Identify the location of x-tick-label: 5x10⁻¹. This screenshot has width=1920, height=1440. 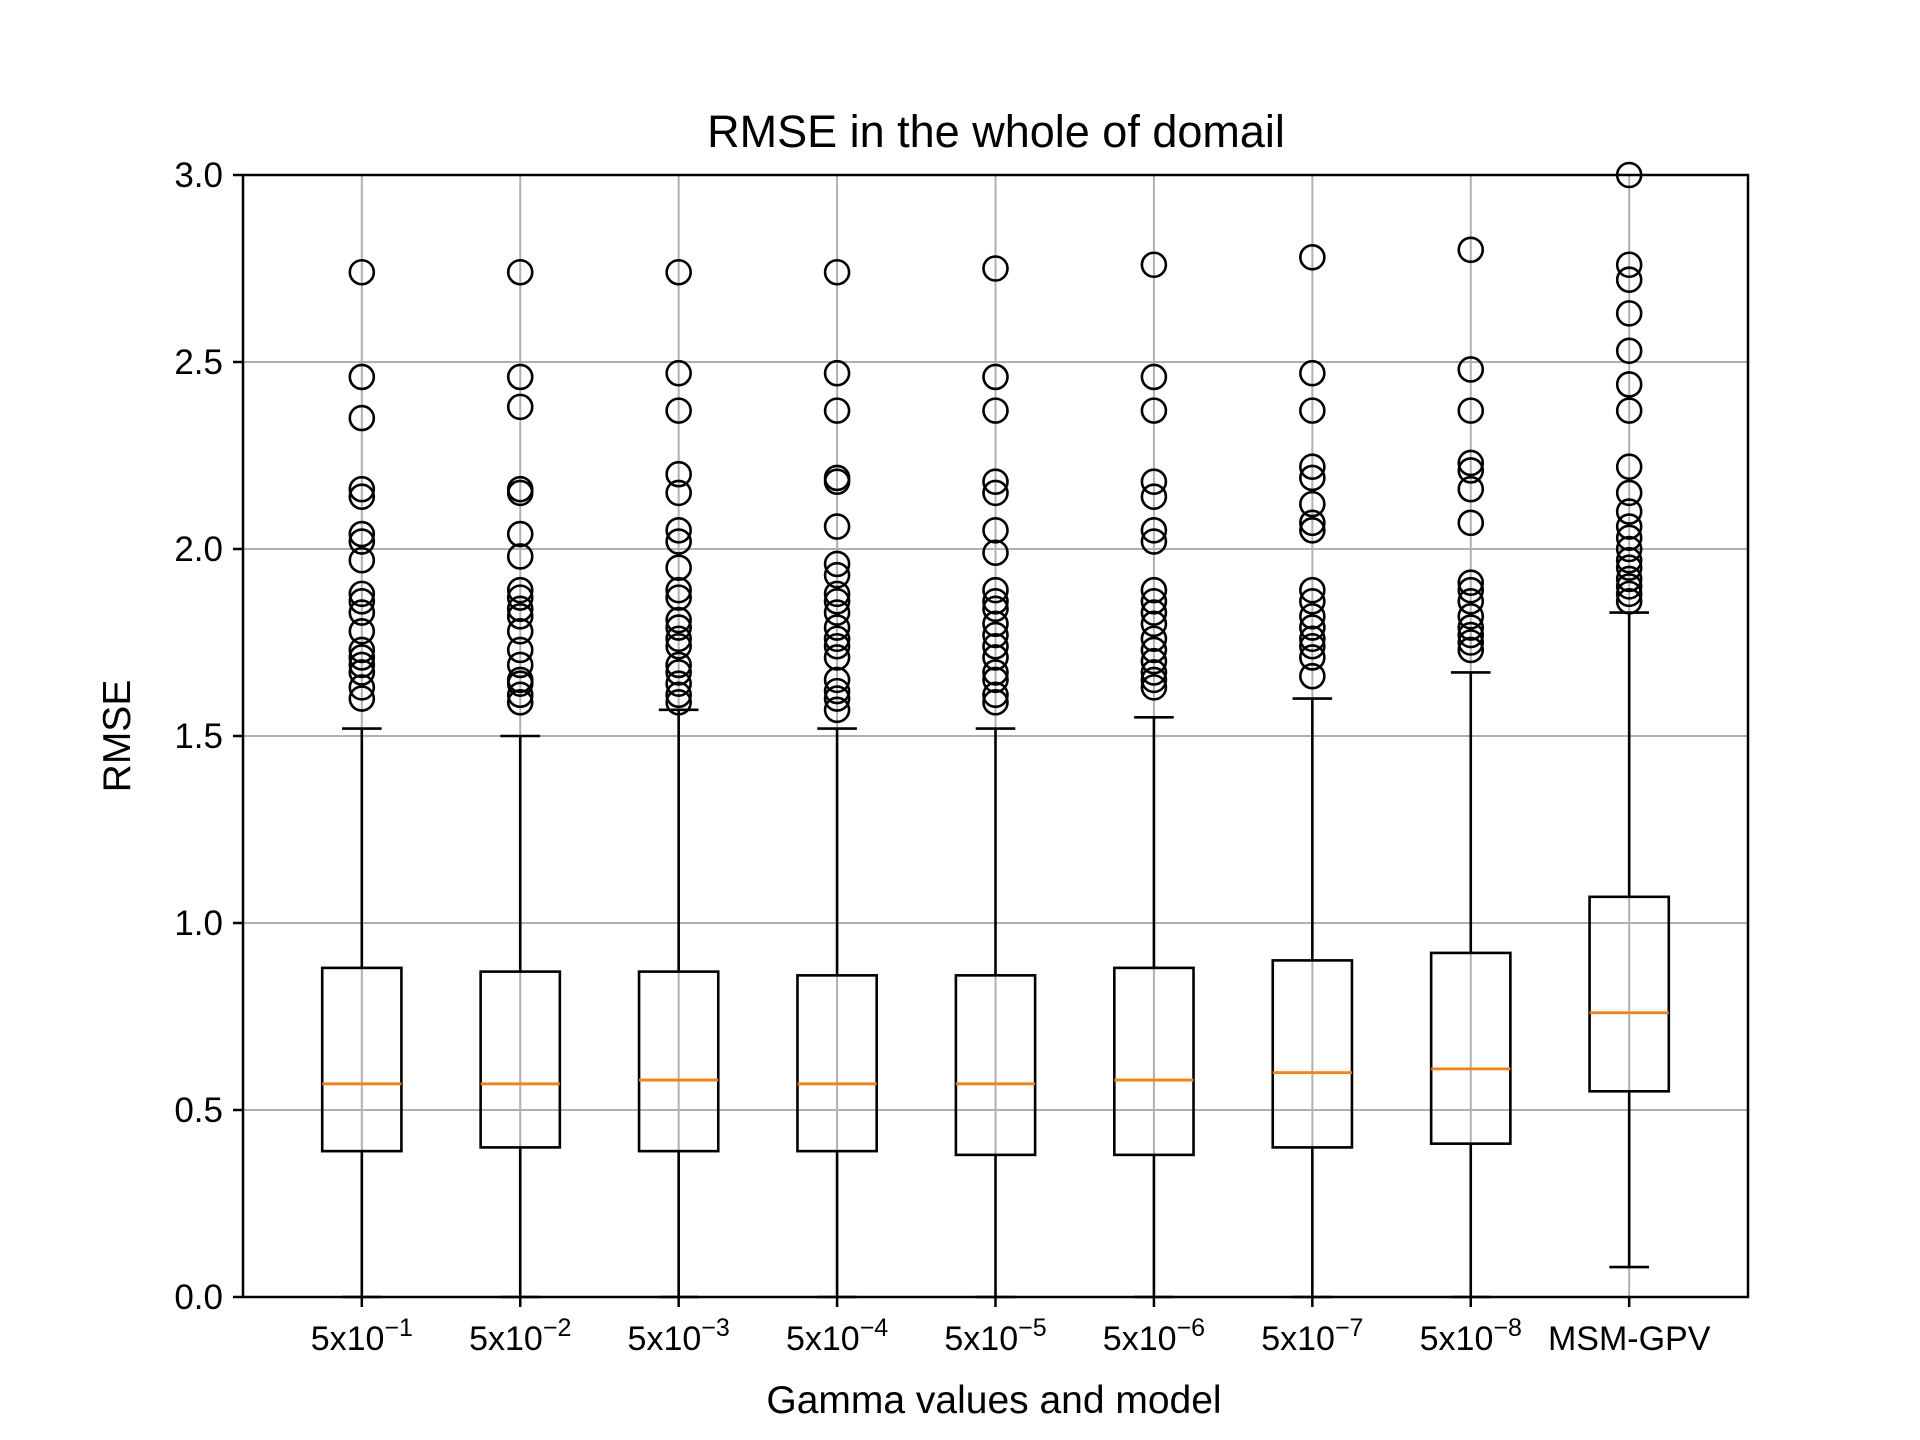
(362, 1336).